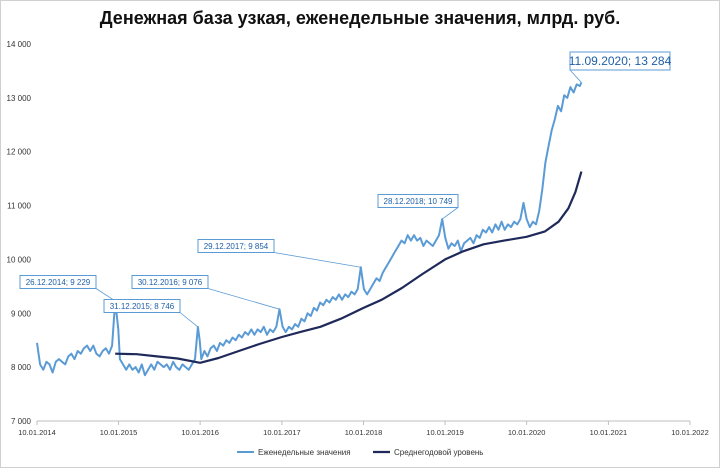 This screenshot has width=720, height=468. What do you see at coordinates (21, 367) in the screenshot?
I see `y-tick-label: 8 000` at bounding box center [21, 367].